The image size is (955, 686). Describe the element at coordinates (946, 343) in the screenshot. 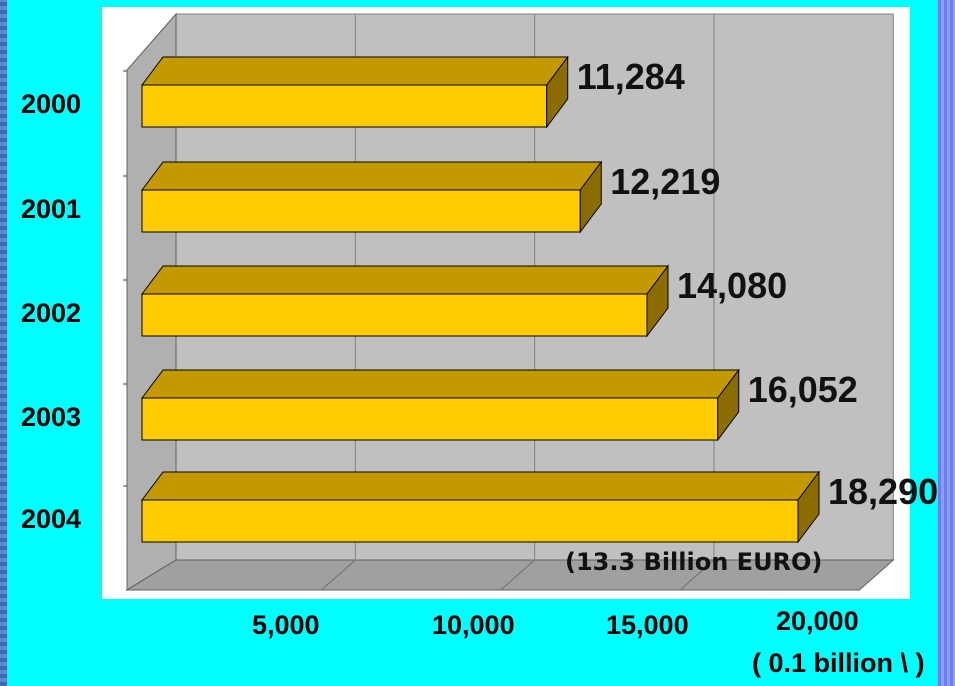

I see `right-decor-strip` at that location.